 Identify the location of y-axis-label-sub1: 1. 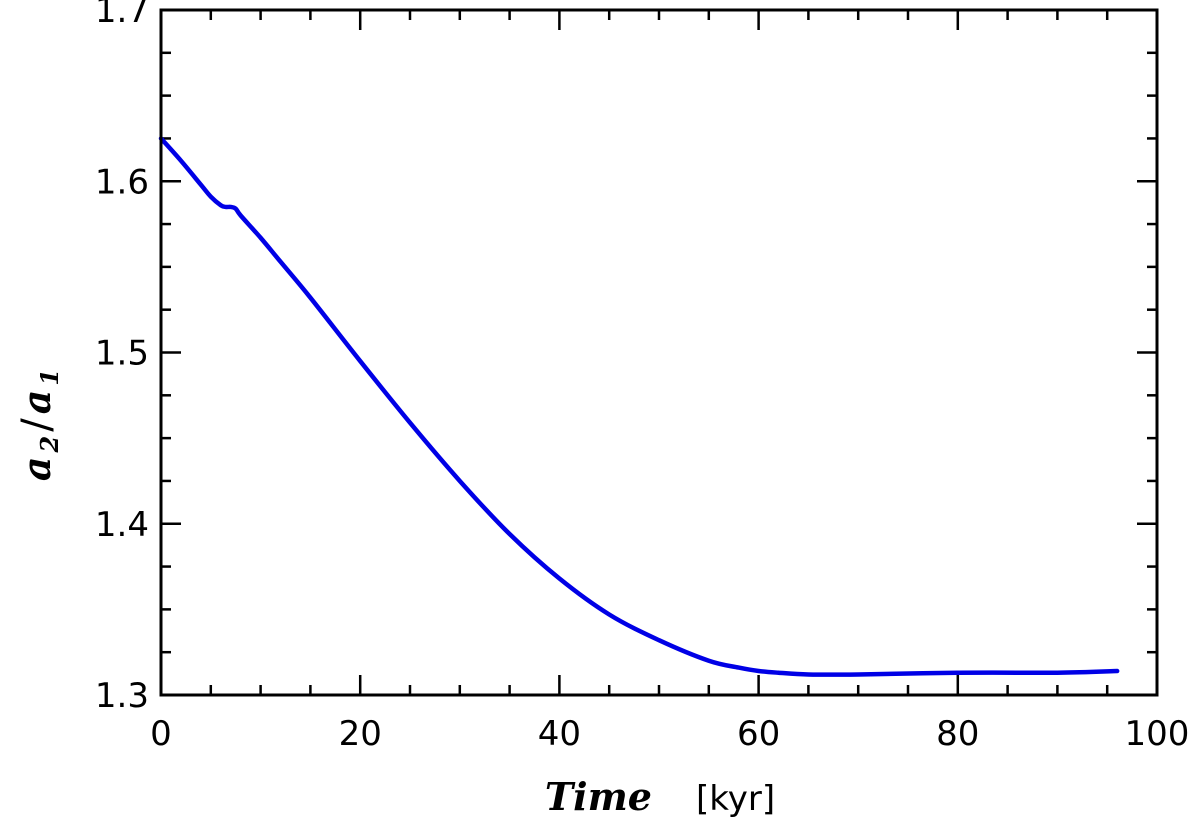
(49, 377).